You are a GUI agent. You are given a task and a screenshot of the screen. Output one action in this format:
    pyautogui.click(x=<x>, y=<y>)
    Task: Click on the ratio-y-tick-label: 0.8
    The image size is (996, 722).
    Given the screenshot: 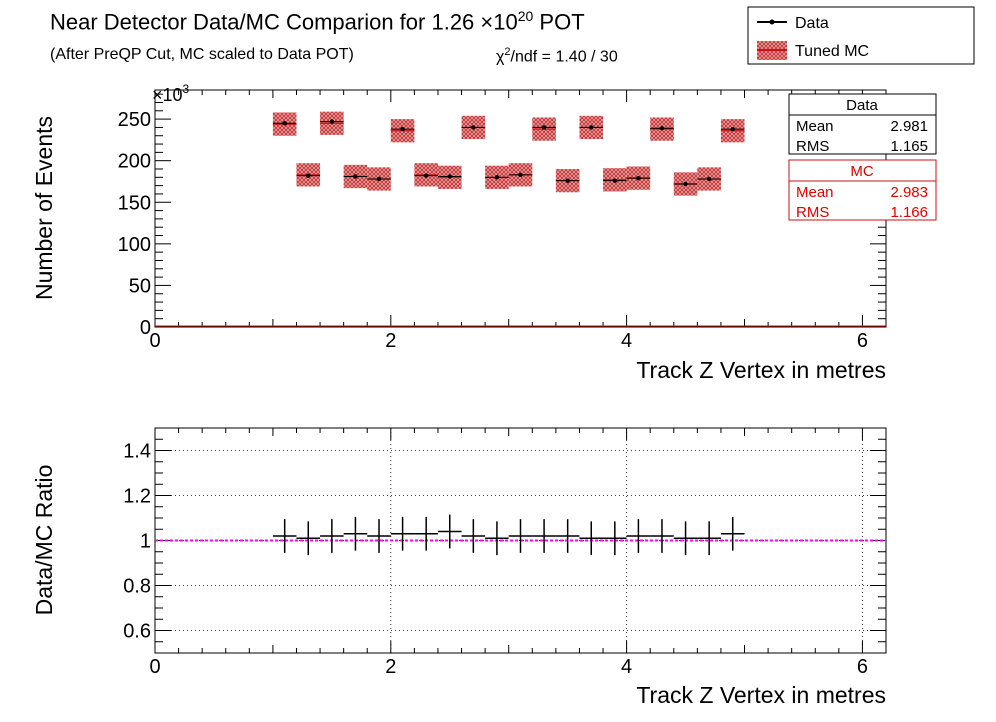 What is the action you would take?
    pyautogui.click(x=137, y=587)
    